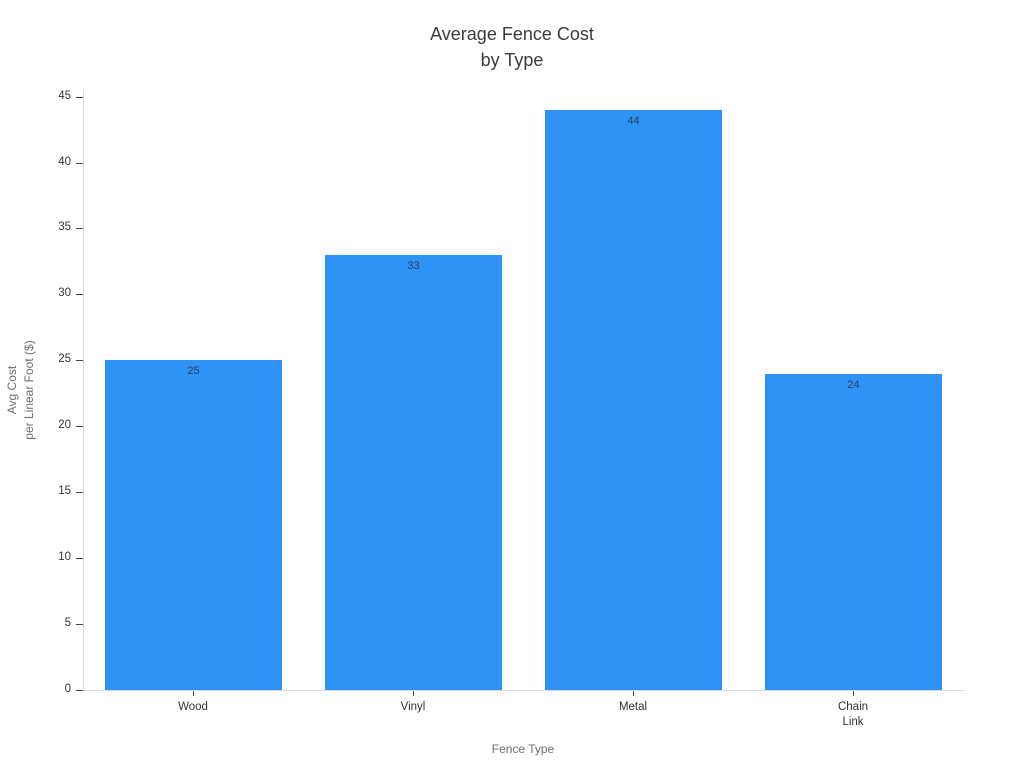 The image size is (1024, 768). What do you see at coordinates (64, 293) in the screenshot?
I see `y-tick-label: 30` at bounding box center [64, 293].